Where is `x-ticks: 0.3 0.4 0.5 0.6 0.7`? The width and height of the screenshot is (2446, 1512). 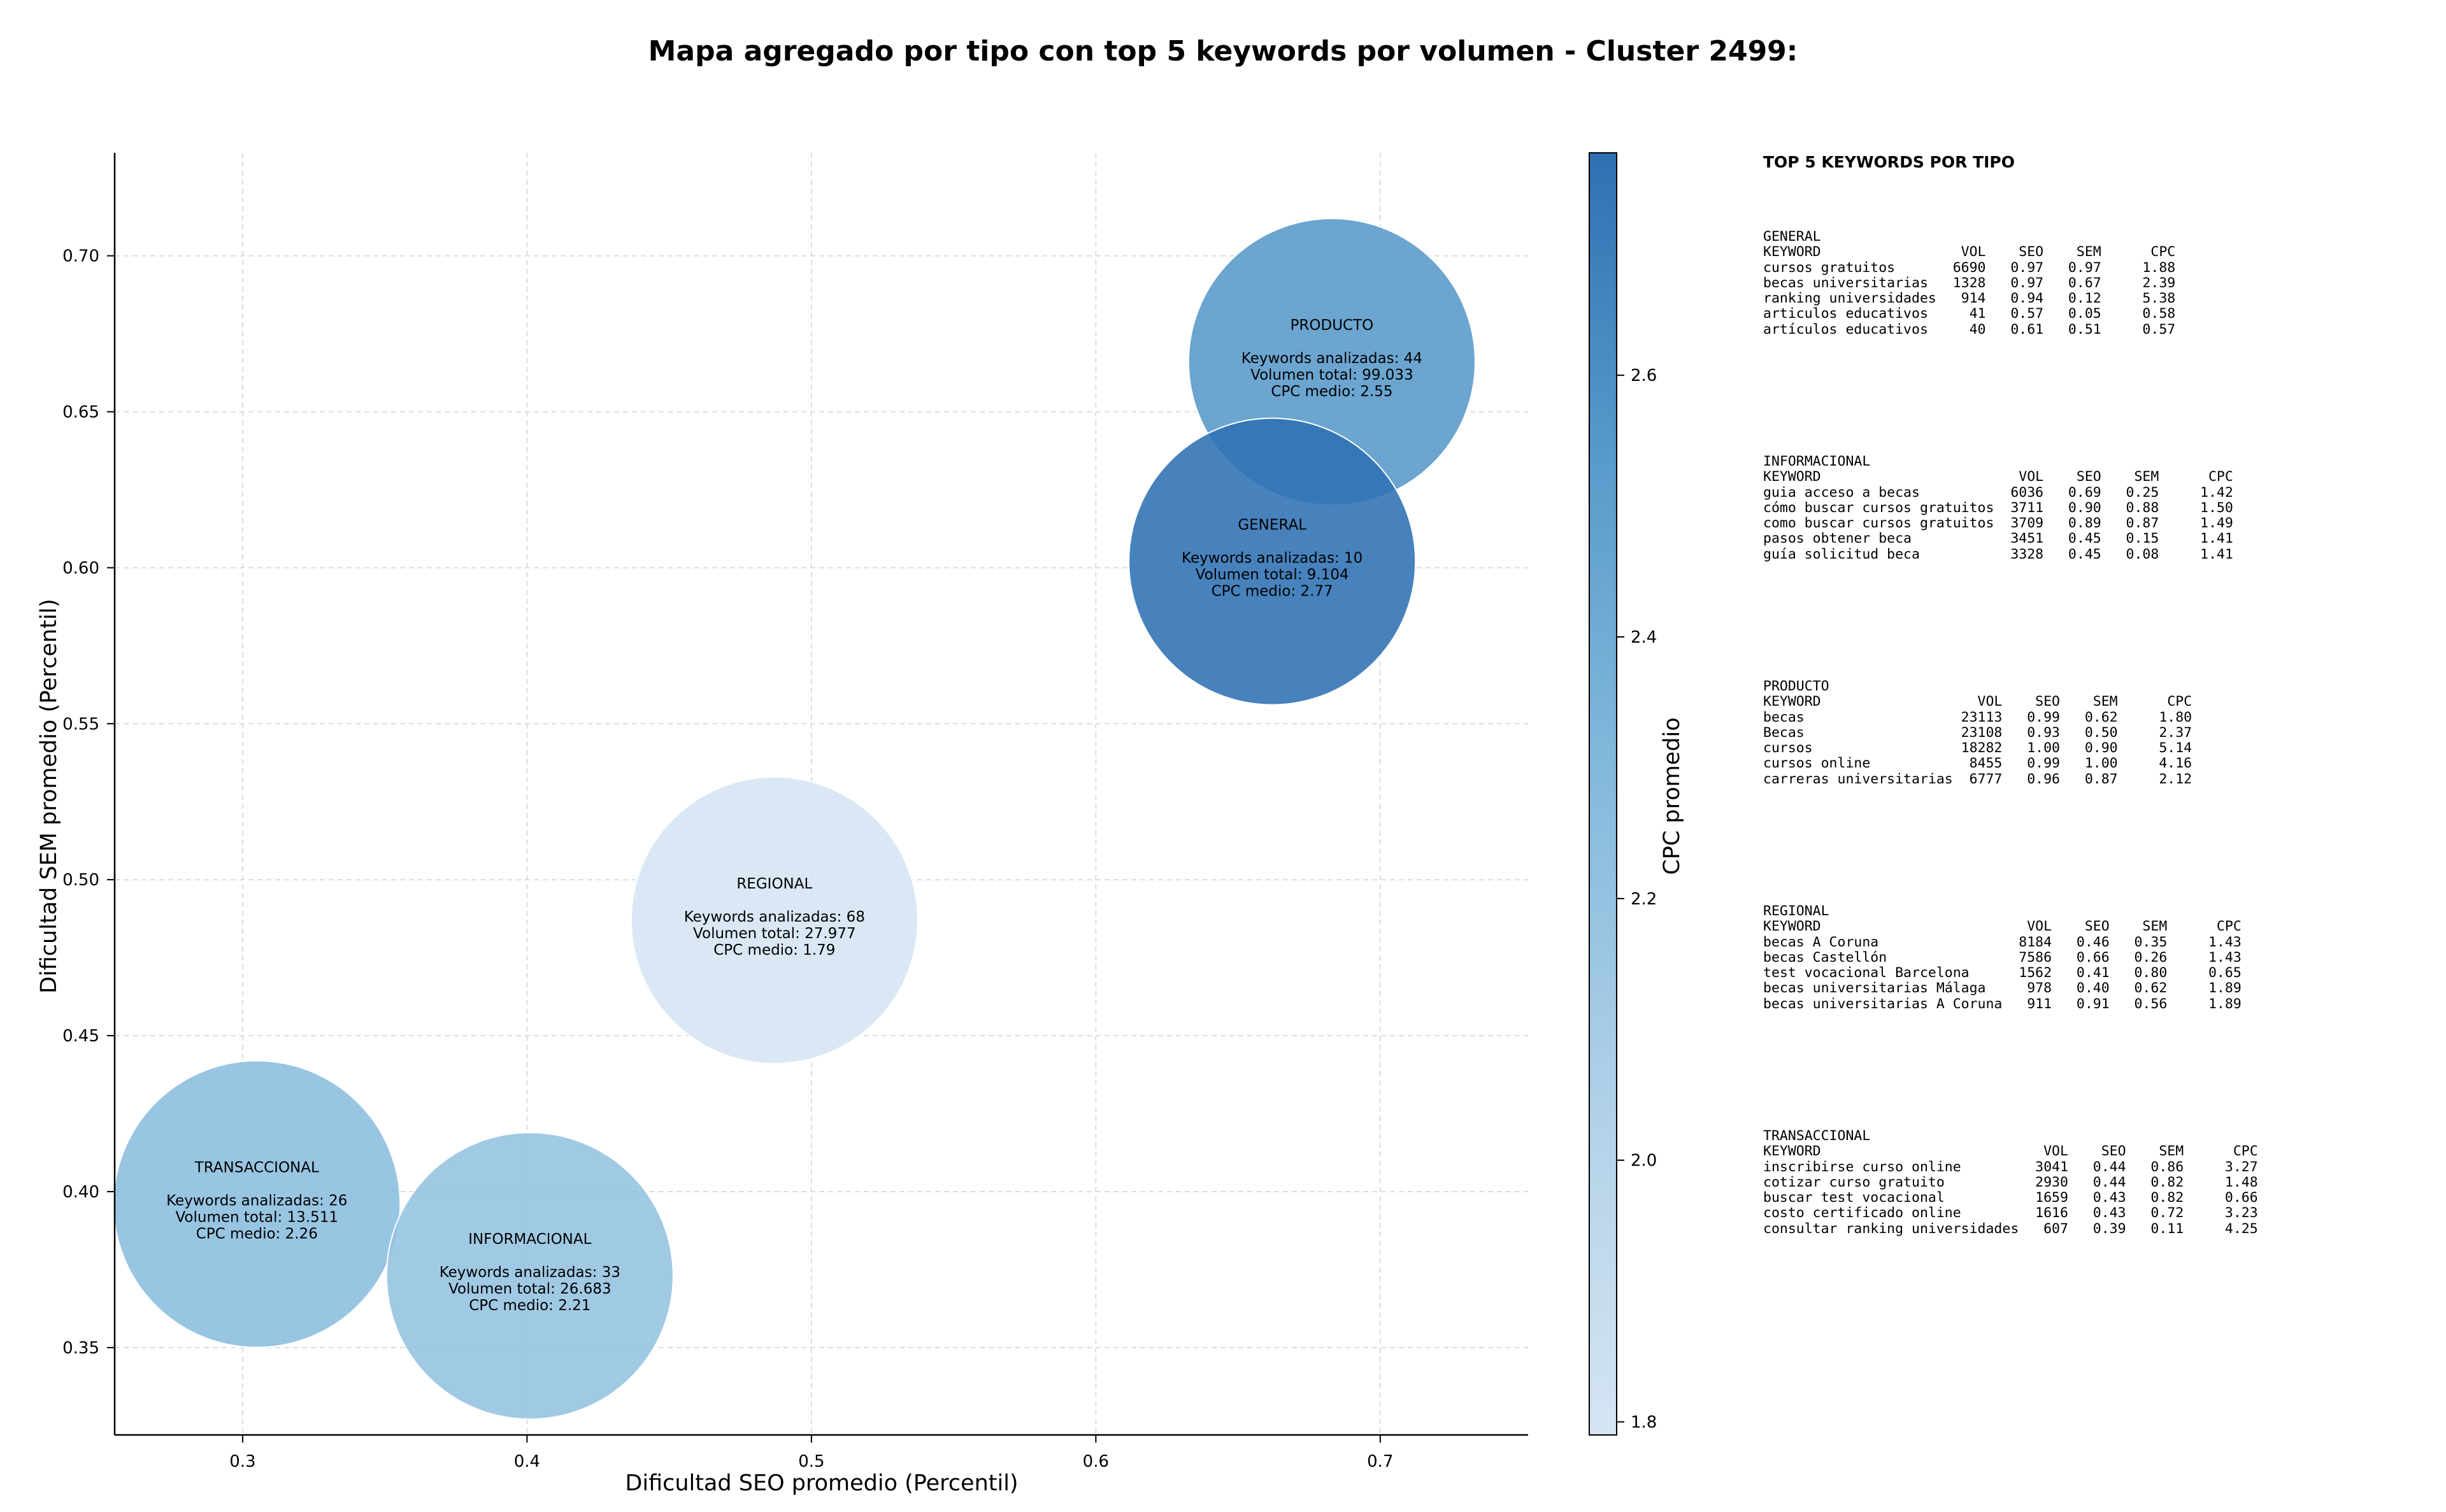 x-ticks: 0.3 0.4 0.5 0.6 0.7 is located at coordinates (811, 1453).